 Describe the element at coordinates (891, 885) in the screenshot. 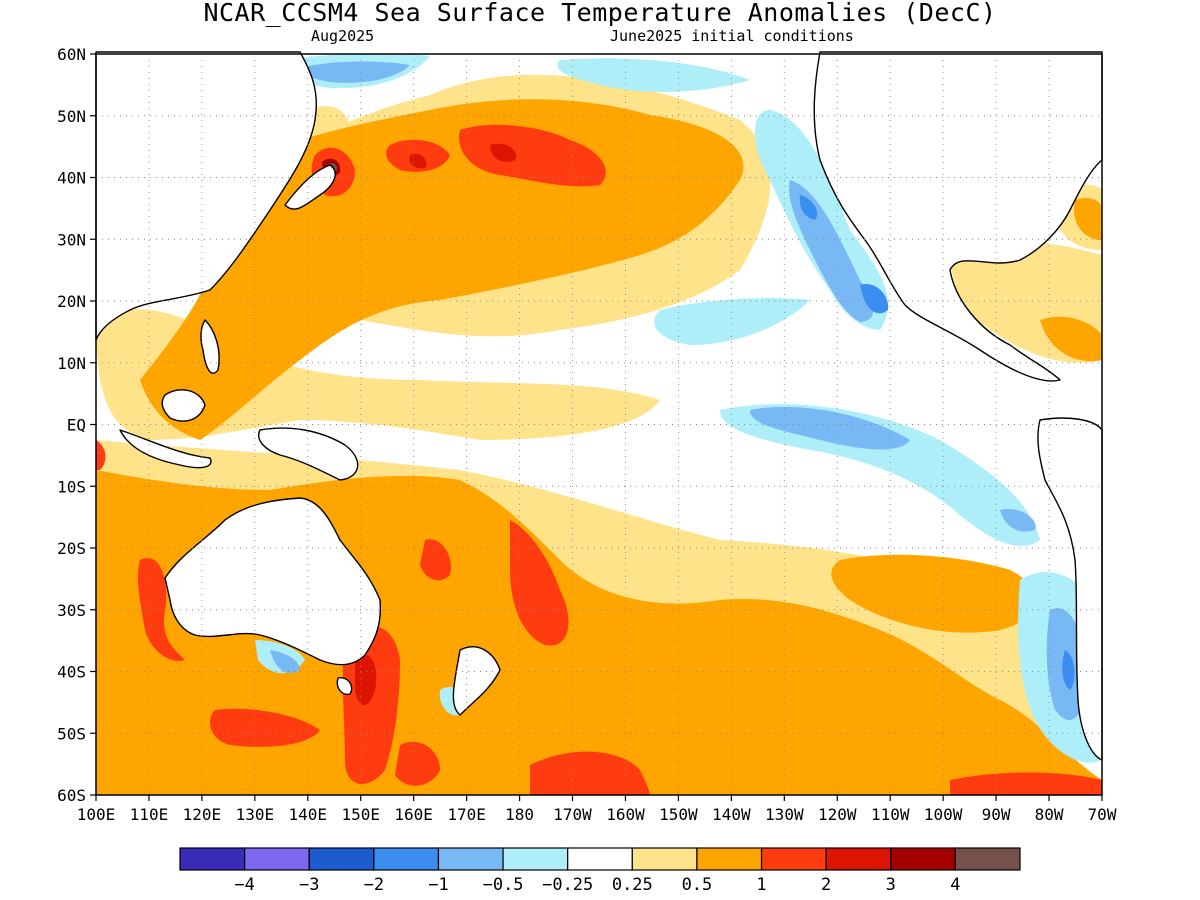

I see `colorbar-label: 3` at that location.